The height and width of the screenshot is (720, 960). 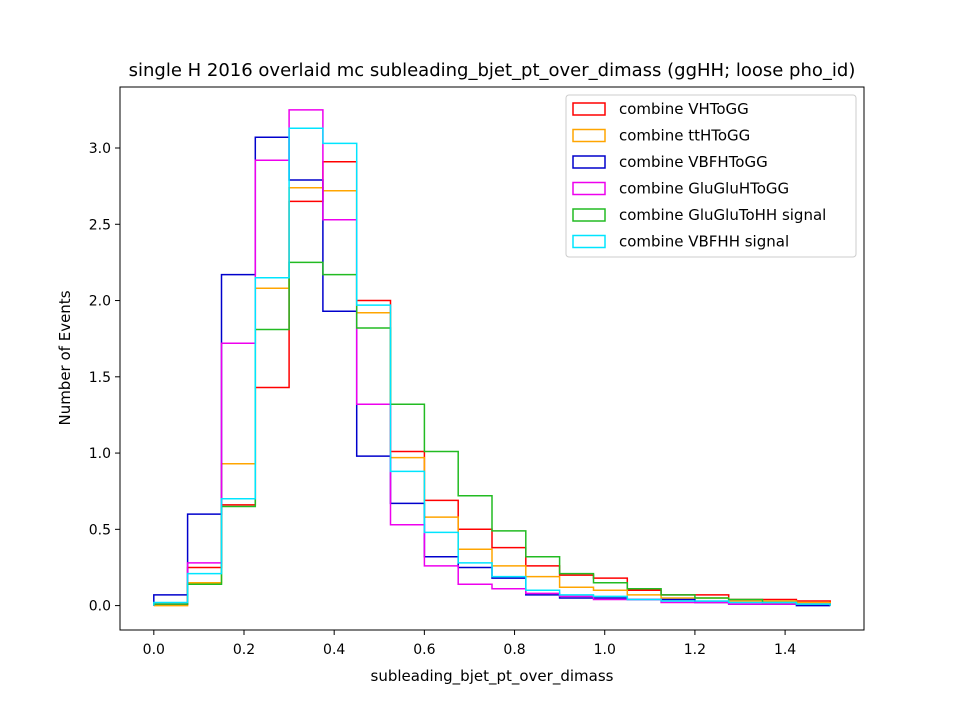 I want to click on x-tick-label: 0.0, so click(x=154, y=650).